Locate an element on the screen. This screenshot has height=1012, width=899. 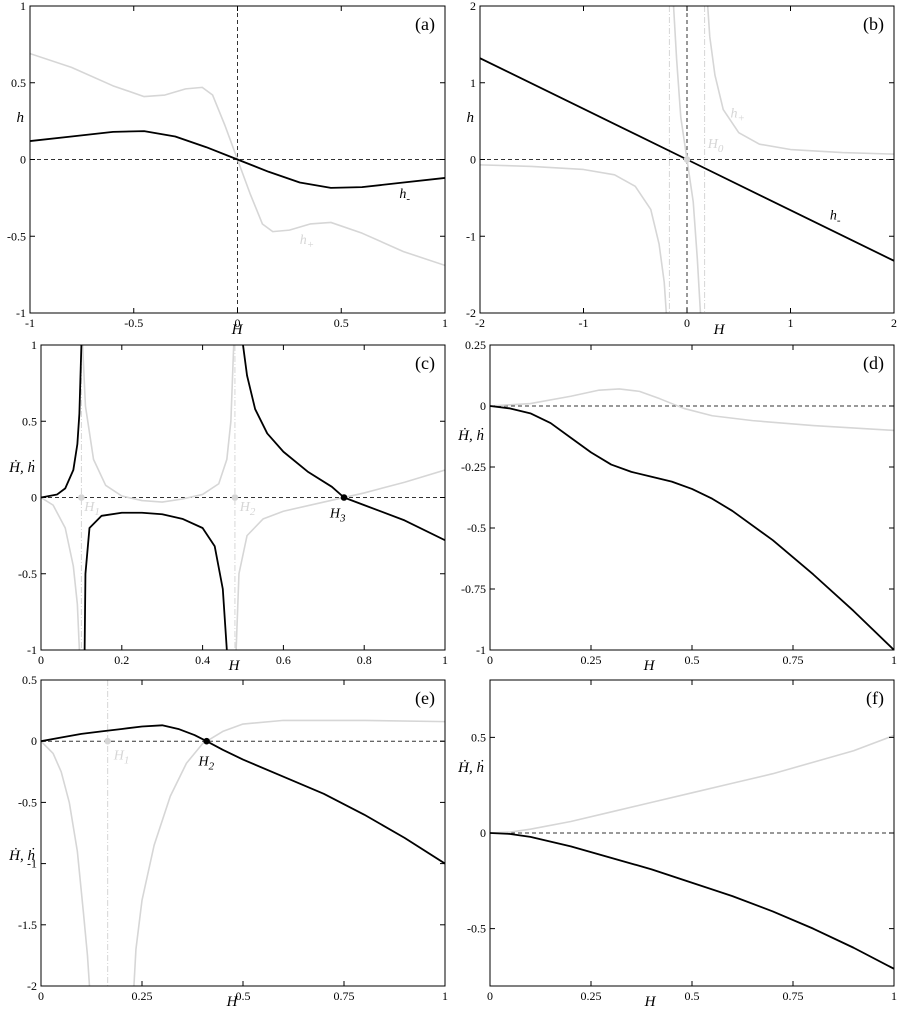
y-tick-label: -0.75 is located at coordinates (473, 589).